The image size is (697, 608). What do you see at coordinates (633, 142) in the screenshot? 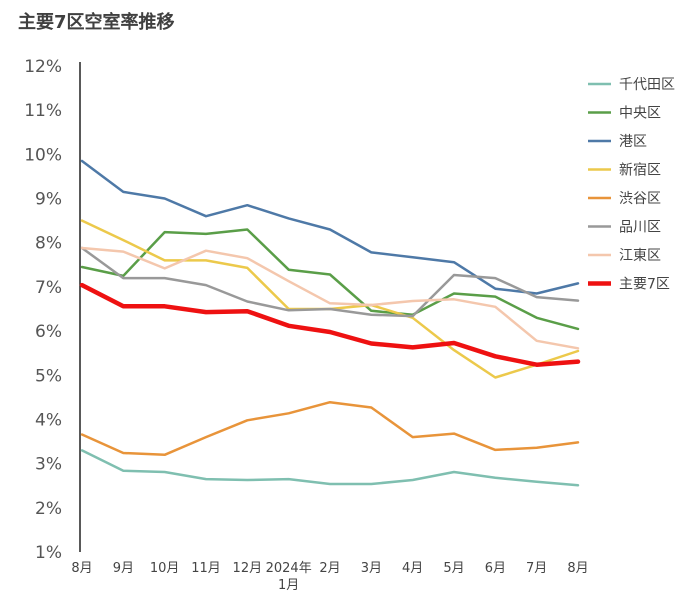
I see `legend-label: 港区` at bounding box center [633, 142].